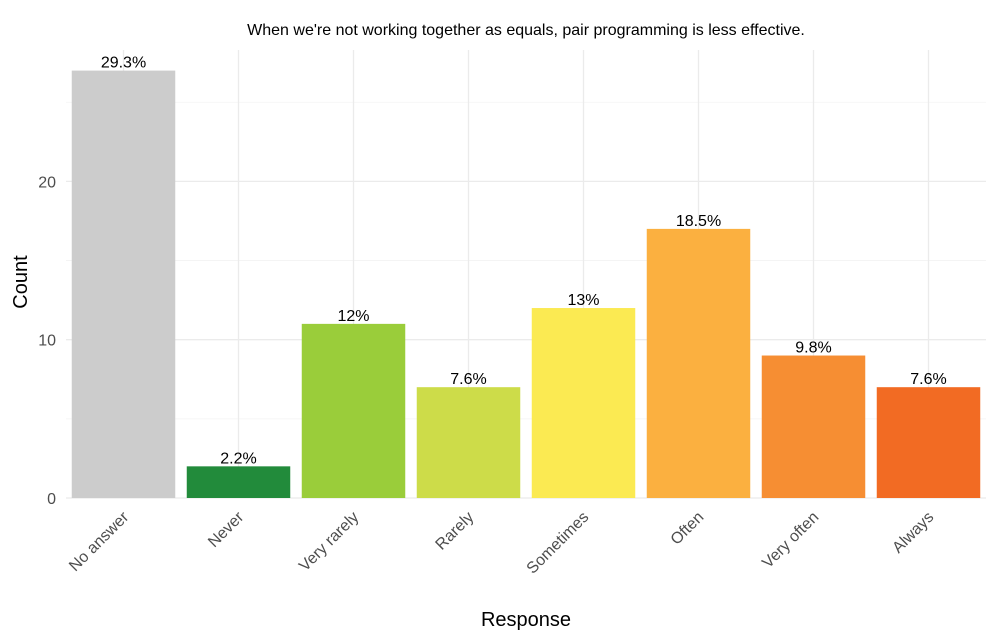  I want to click on y-tick-label: 20, so click(47, 182).